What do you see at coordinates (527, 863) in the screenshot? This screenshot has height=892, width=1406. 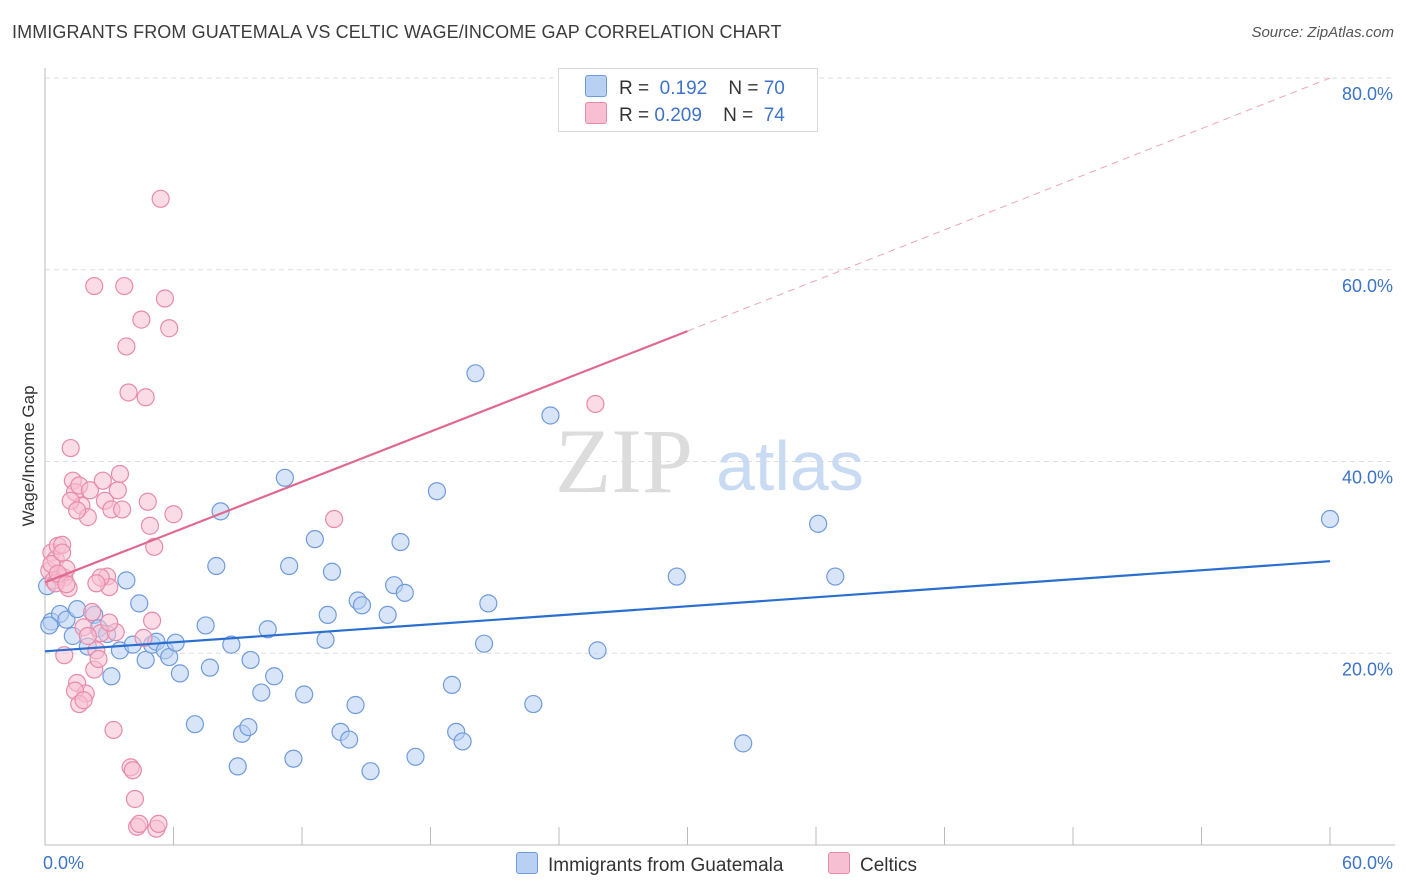 I see `swatch-blue-icon` at bounding box center [527, 863].